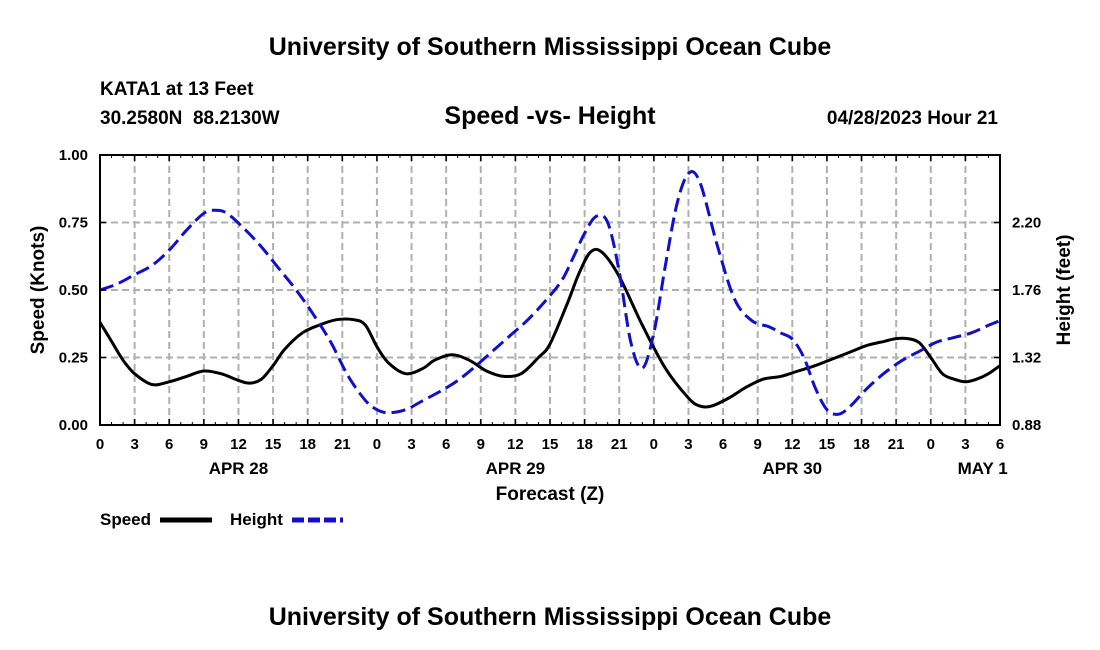  Describe the element at coordinates (1064, 290) in the screenshot. I see `y2-axis-title: Height (feet)` at that location.